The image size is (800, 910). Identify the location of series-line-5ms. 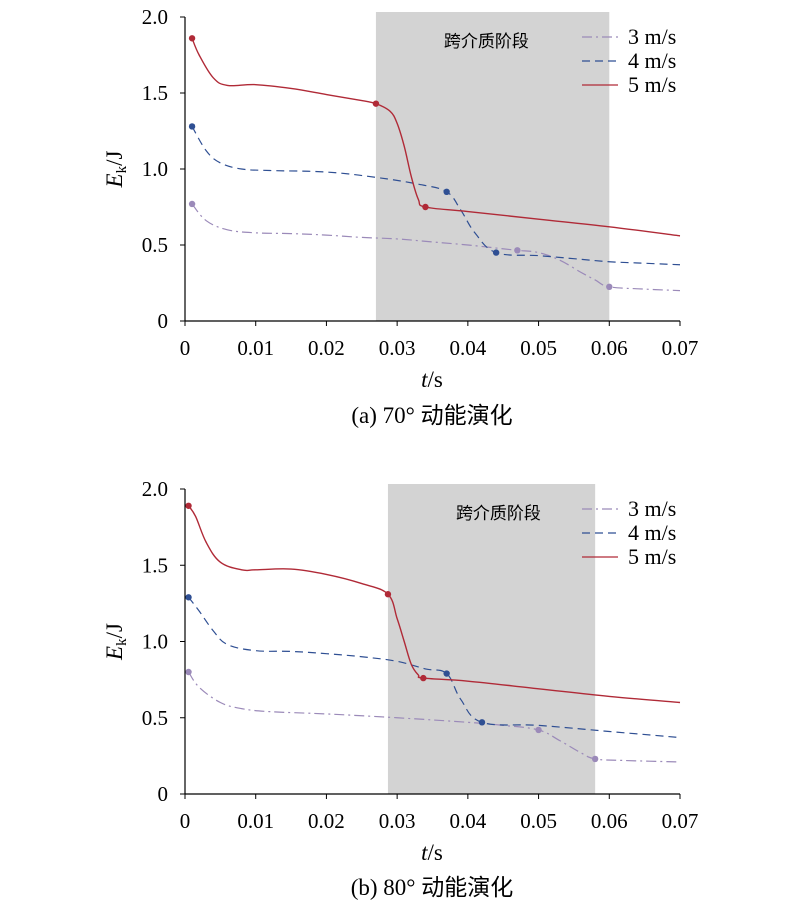
(436, 137).